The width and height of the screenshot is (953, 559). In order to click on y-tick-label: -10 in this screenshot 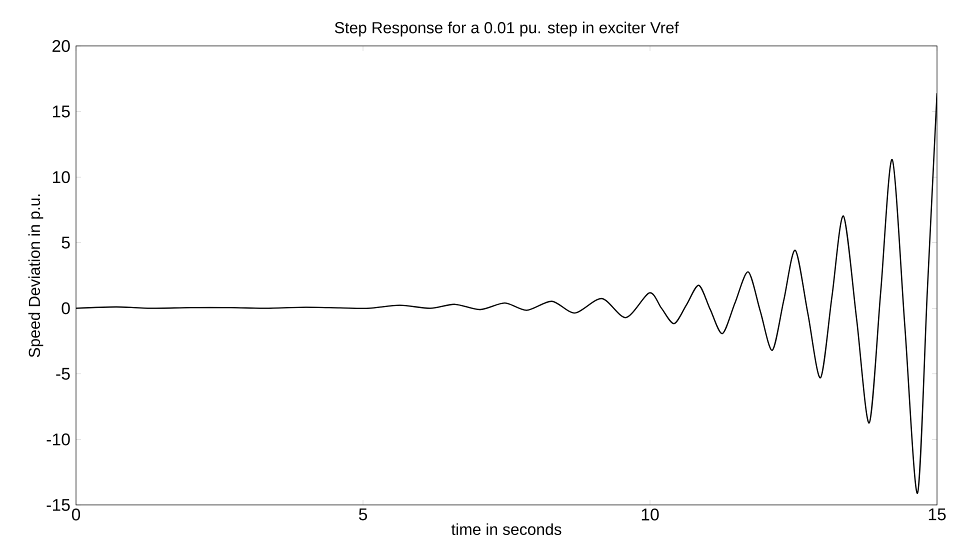, I will do `click(58, 439)`.